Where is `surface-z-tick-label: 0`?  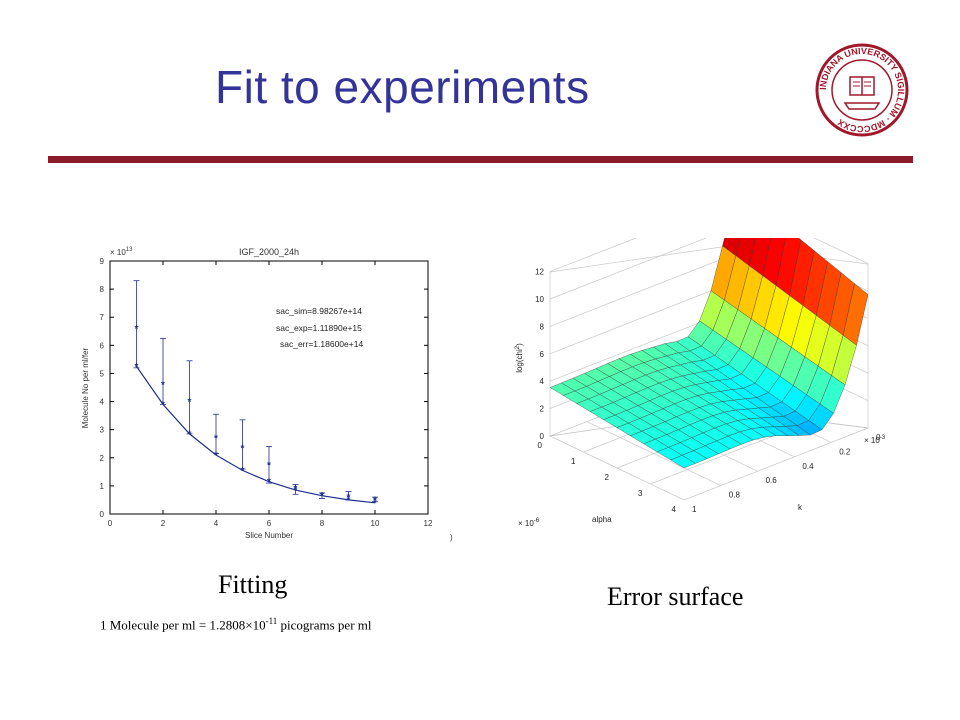
surface-z-tick-label: 0 is located at coordinates (542, 436).